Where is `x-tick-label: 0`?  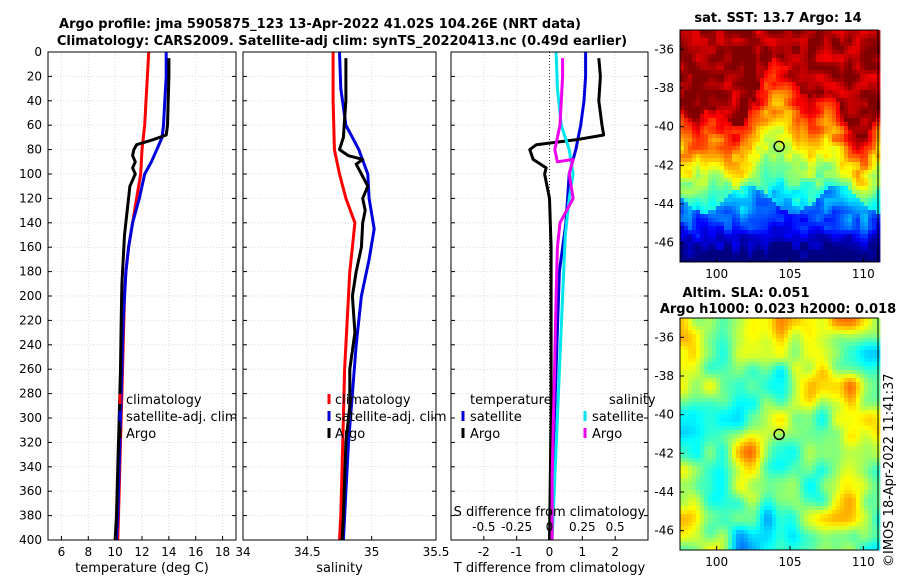 x-tick-label: 0 is located at coordinates (550, 552).